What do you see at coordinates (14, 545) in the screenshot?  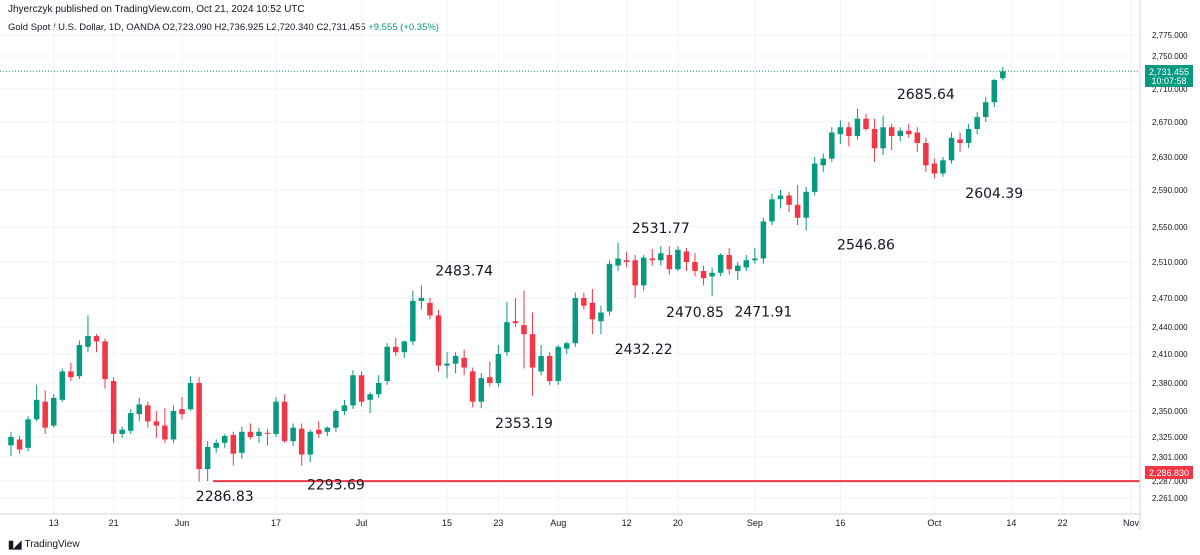 I see `tradingview-logo-icon: ▮◢` at bounding box center [14, 545].